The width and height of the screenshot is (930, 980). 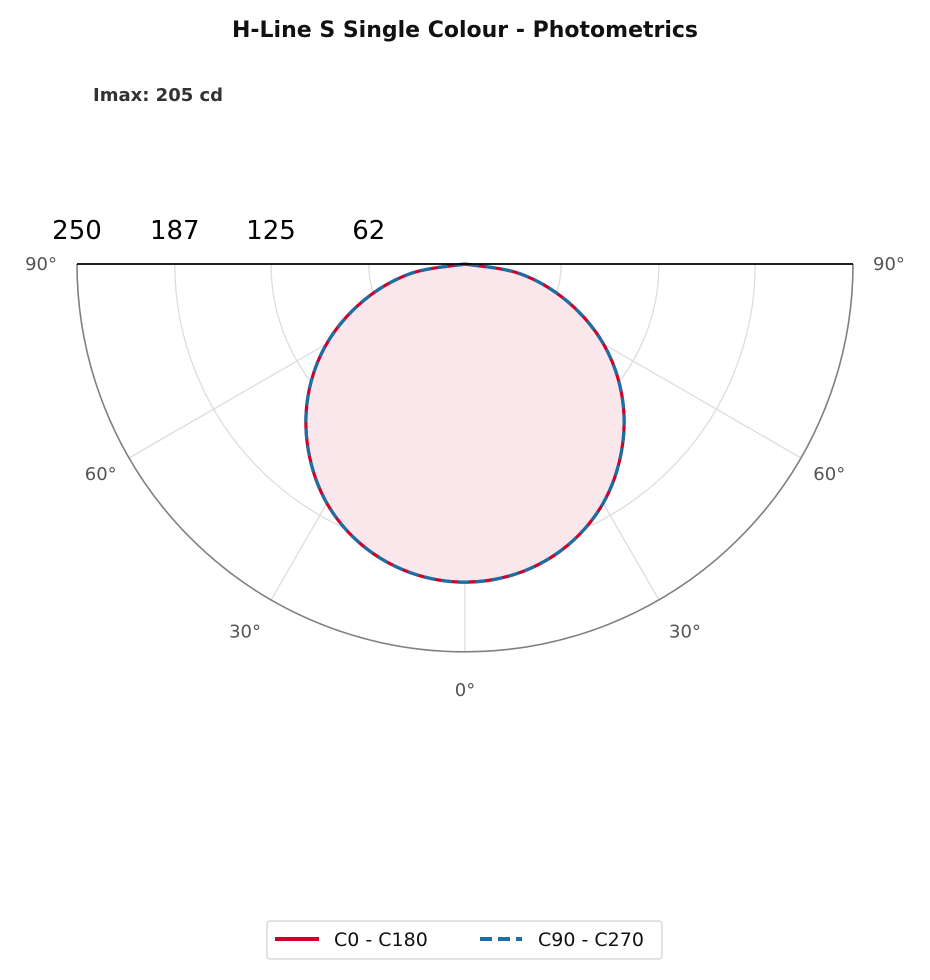 I want to click on angle-tick-label-left-60: 60°, so click(x=101, y=474).